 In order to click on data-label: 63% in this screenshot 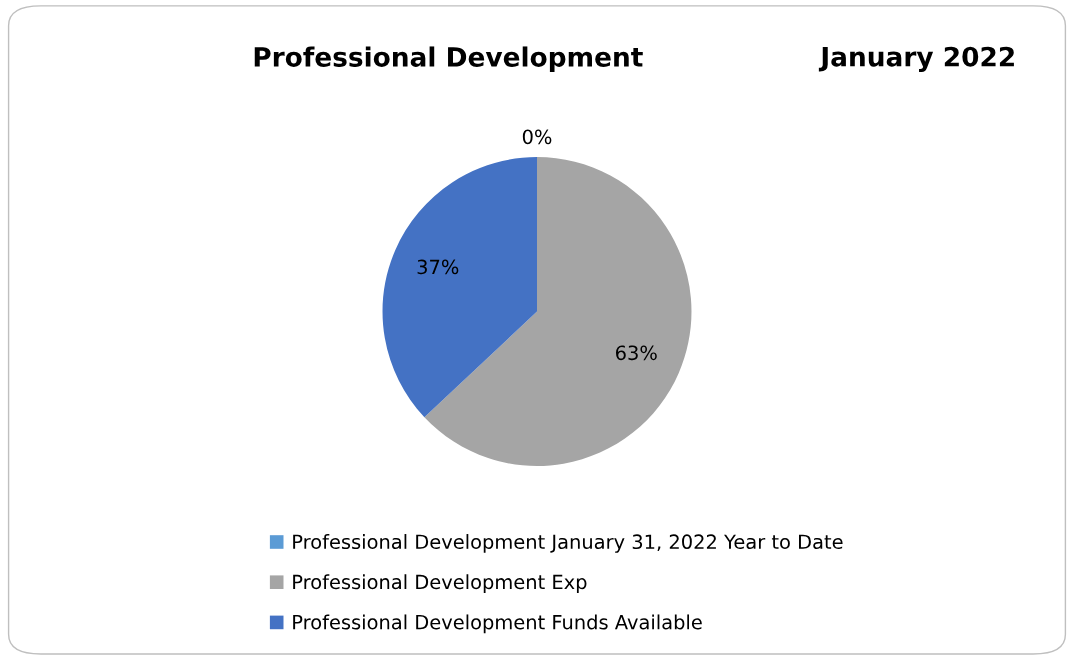, I will do `click(636, 353)`.